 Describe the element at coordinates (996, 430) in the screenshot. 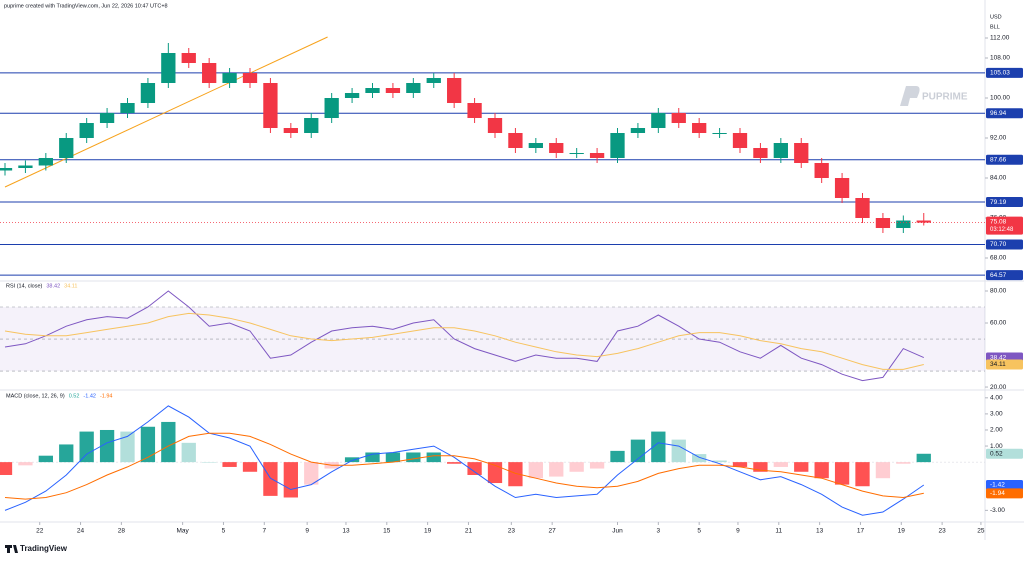

I see `y-tick-label: 2.00` at that location.